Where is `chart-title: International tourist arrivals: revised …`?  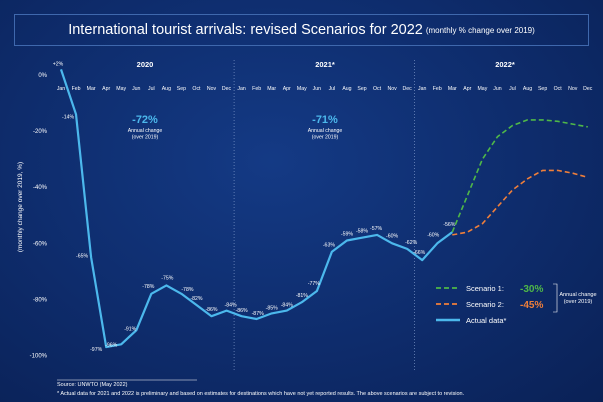 chart-title: International tourist arrivals: revised … is located at coordinates (245, 30).